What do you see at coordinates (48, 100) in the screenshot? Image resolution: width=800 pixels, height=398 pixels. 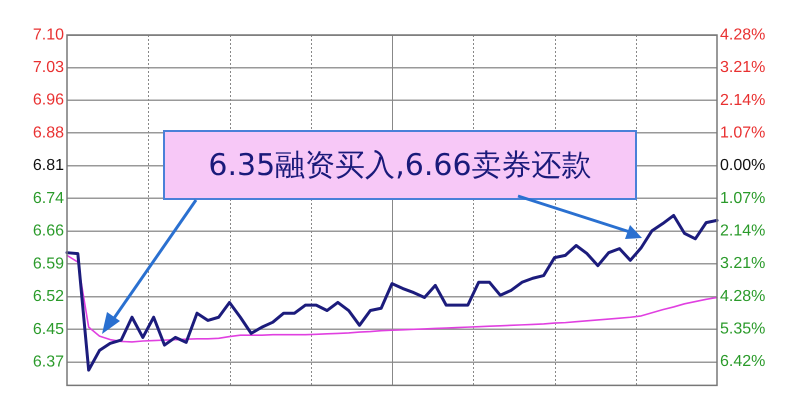 I see `y-tick-label: 6.96` at bounding box center [48, 100].